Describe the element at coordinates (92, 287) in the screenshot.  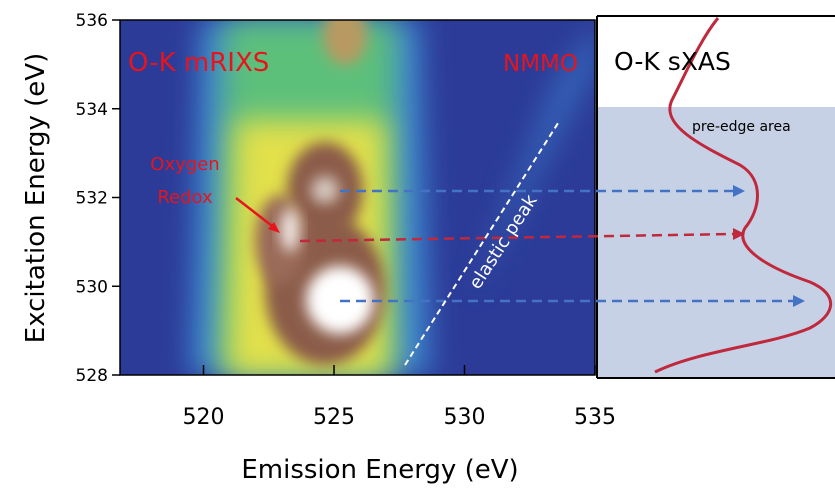
I see `y-tick-label: 530` at that location.